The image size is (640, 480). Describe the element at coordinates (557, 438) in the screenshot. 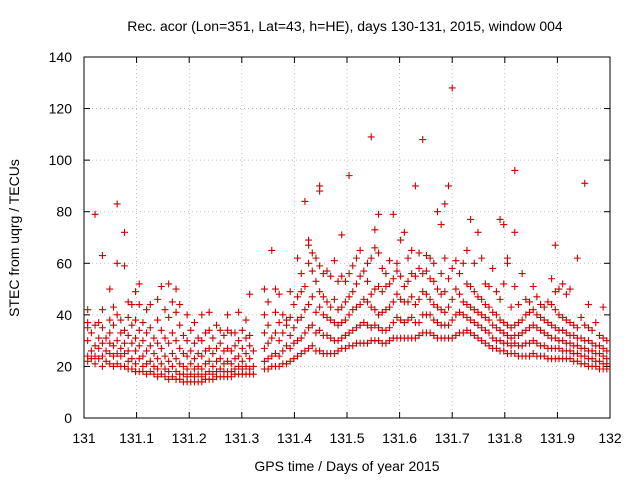

I see `x-tick-label: 131.9` at that location.